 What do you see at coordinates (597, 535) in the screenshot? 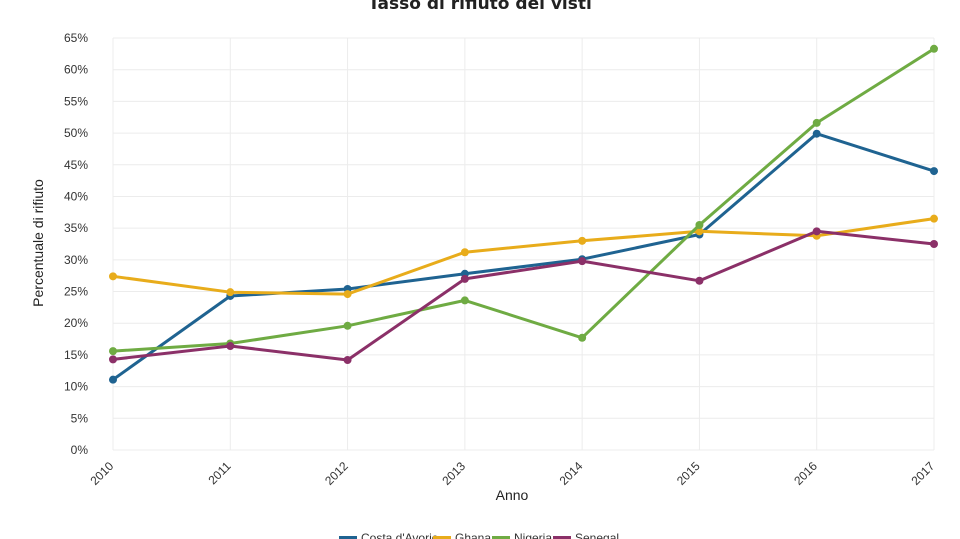
I see `legend-label: Senegal` at bounding box center [597, 535].